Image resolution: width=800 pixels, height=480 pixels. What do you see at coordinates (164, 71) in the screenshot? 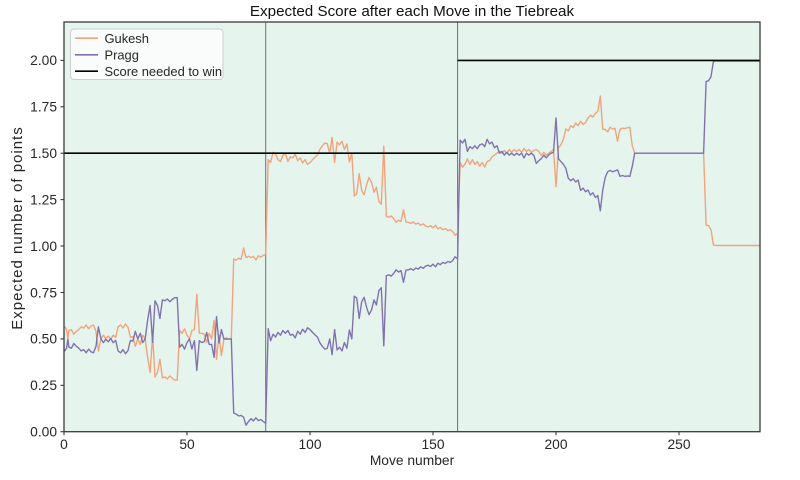
I see `svg-text: Score needed to win` at bounding box center [164, 71].